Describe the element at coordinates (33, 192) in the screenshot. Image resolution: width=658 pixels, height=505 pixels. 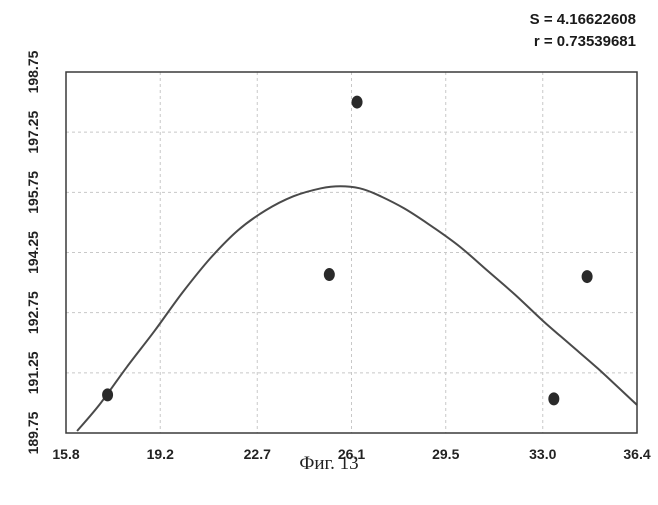
I see `y-tick-label: 195.75` at that location.